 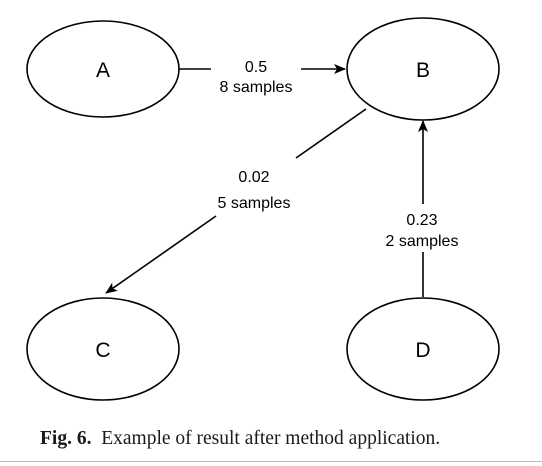 What do you see at coordinates (256, 67) in the screenshot?
I see `edge-a-b-weight: 0.5` at bounding box center [256, 67].